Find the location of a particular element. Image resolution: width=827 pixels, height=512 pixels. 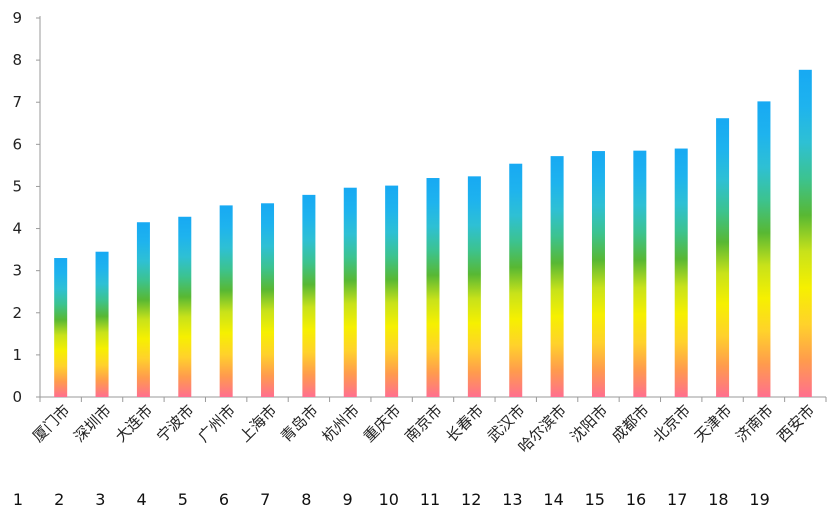

y-tick-label: 2 is located at coordinates (17, 313).